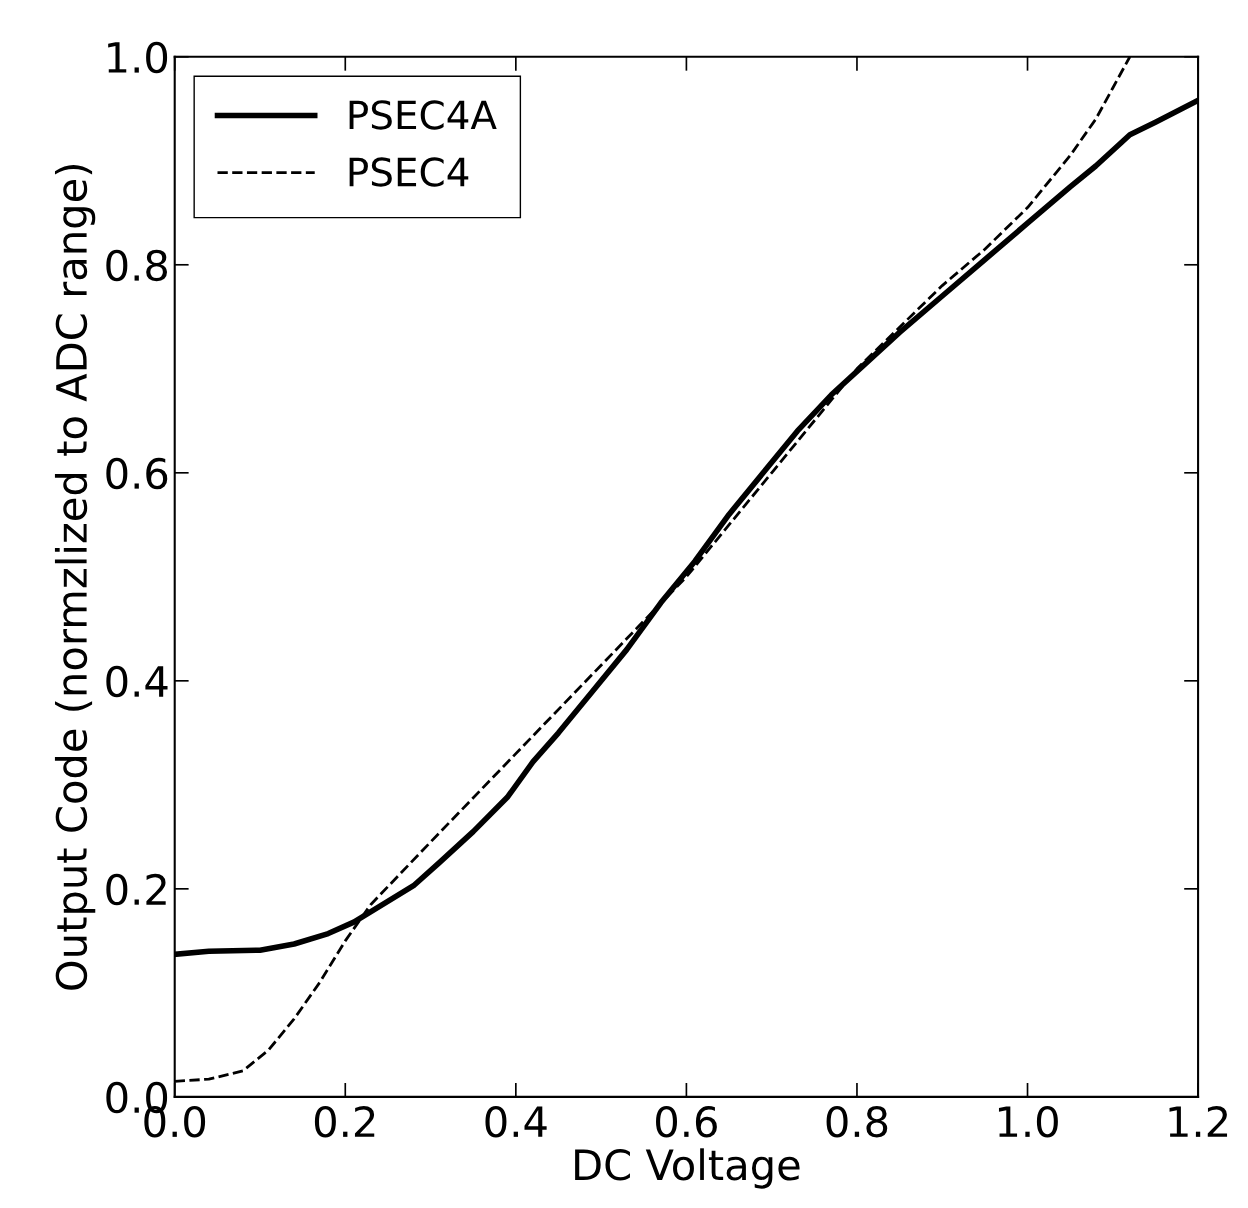 Image resolution: width=1248 pixels, height=1208 pixels. I want to click on x-tick-label: 0.8, so click(857, 1121).